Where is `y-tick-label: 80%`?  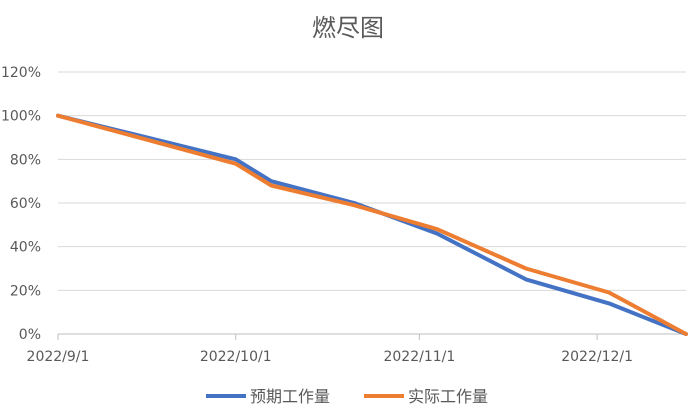
y-tick-label: 80% is located at coordinates (25, 160).